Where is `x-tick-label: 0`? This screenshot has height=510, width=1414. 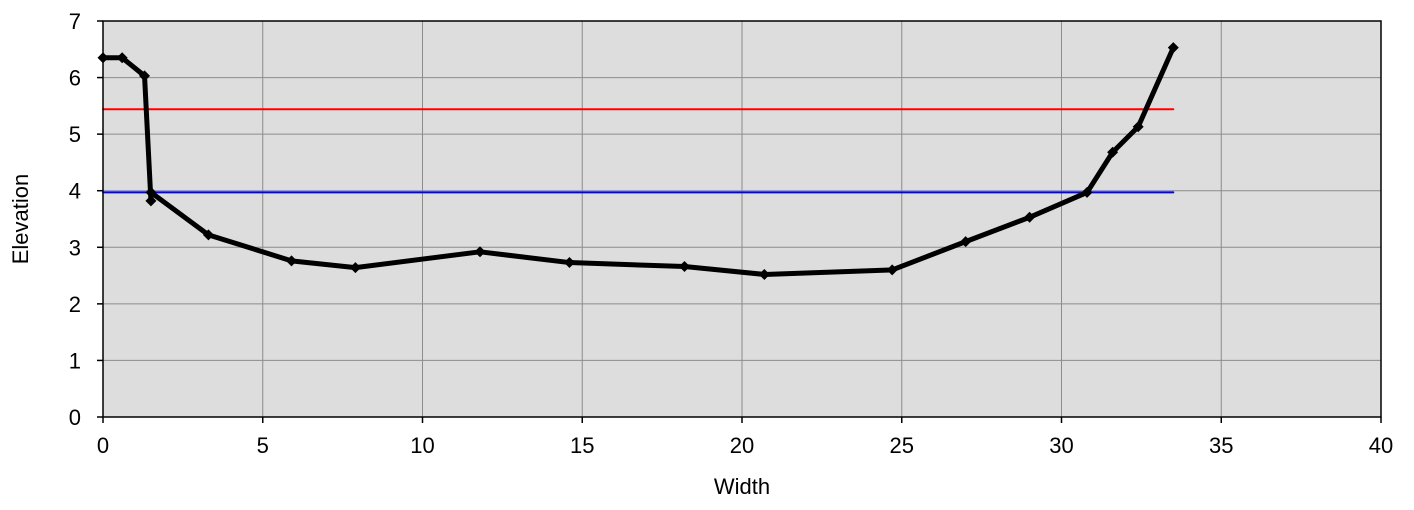 x-tick-label: 0 is located at coordinates (103, 445).